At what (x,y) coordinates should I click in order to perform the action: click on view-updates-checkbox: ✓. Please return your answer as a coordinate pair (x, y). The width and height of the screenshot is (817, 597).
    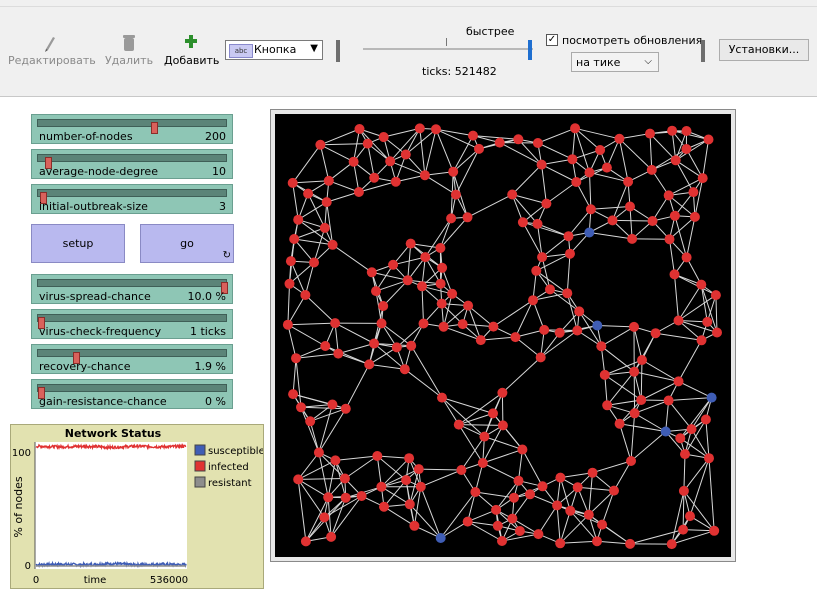
    Looking at the image, I should click on (552, 40).